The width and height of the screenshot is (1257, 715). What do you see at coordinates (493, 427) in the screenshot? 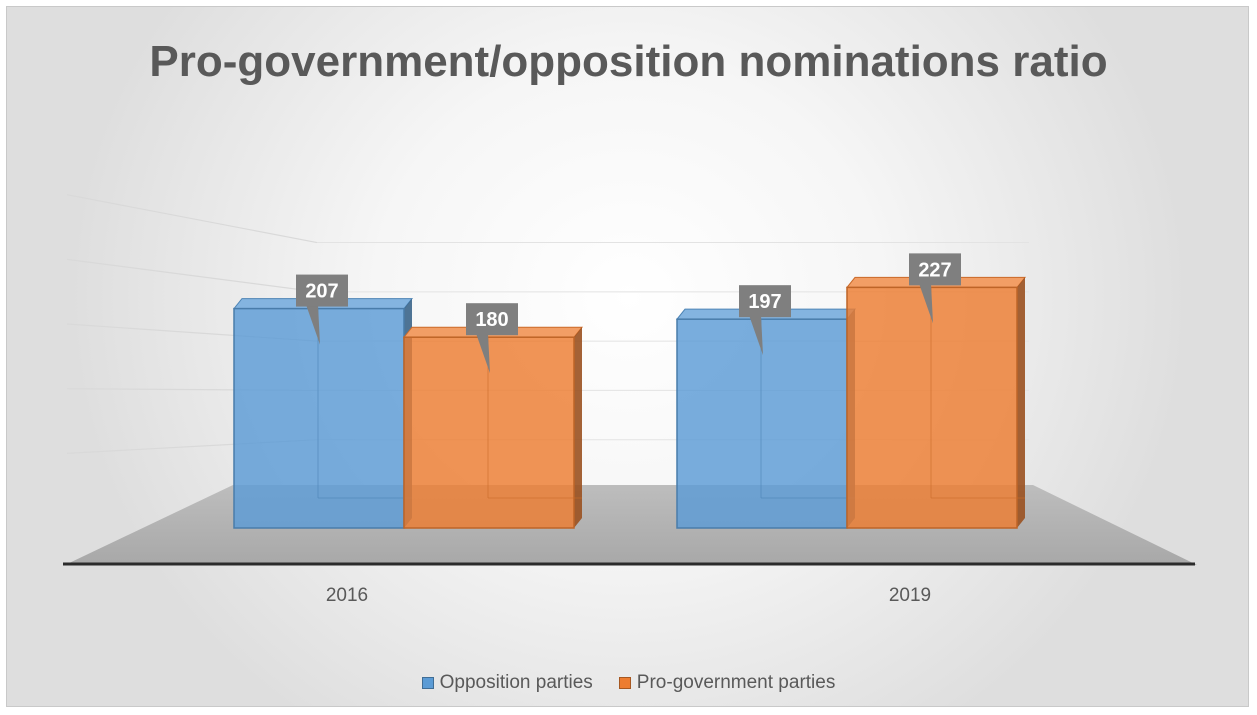
I see `bar-pro-government-parties-2016` at bounding box center [493, 427].